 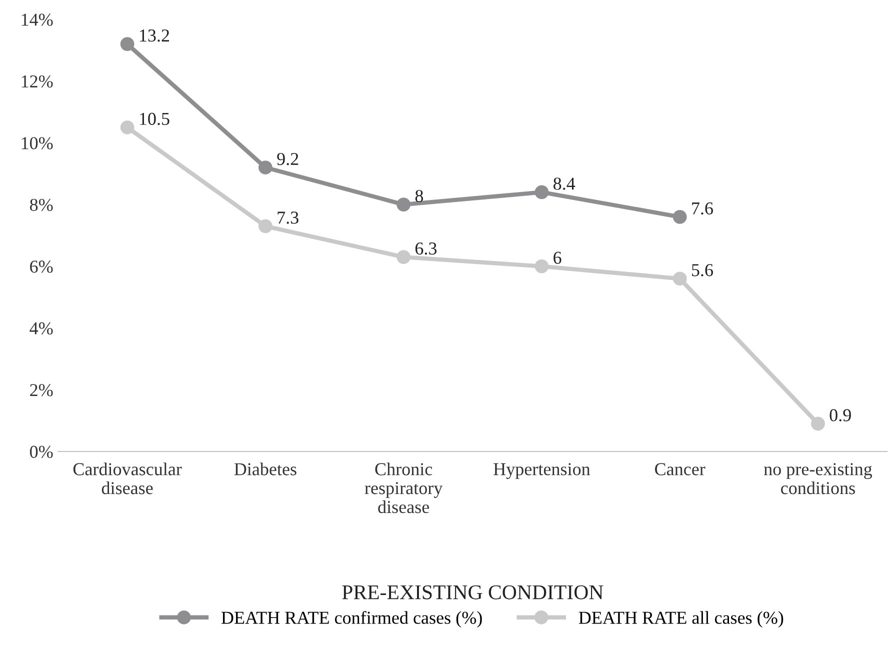 What do you see at coordinates (702, 270) in the screenshot?
I see `data-label: 5.6` at bounding box center [702, 270].